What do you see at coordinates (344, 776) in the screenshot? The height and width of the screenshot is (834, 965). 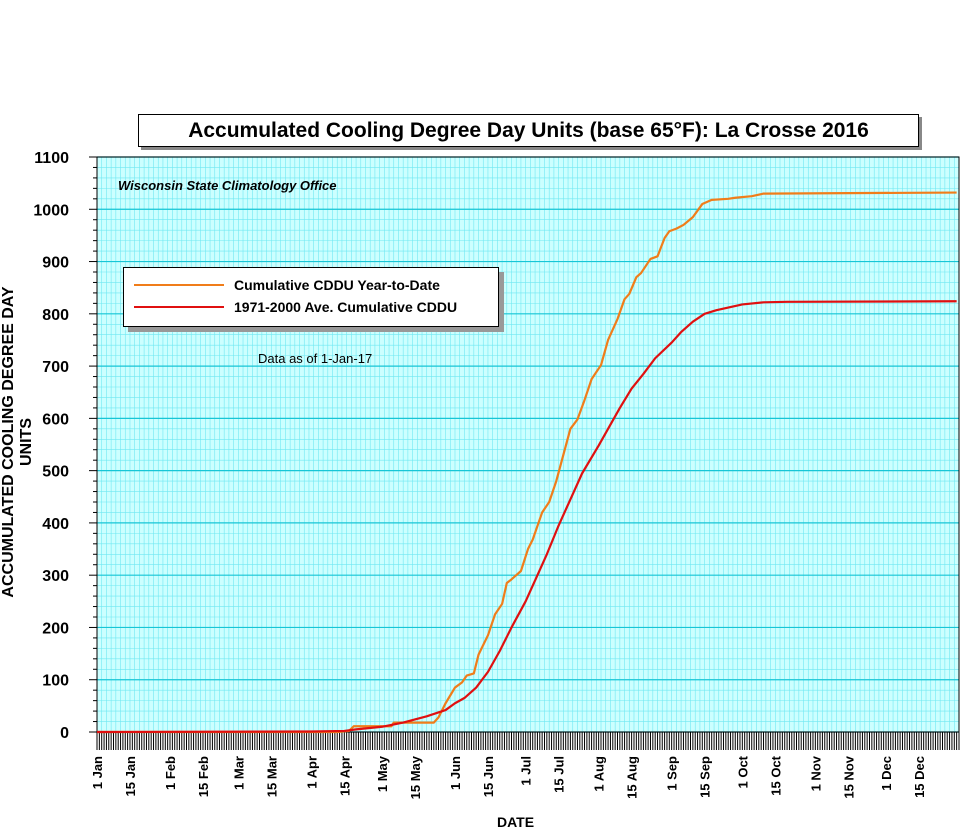 I see `x-tick-label: 15 Apr` at bounding box center [344, 776].